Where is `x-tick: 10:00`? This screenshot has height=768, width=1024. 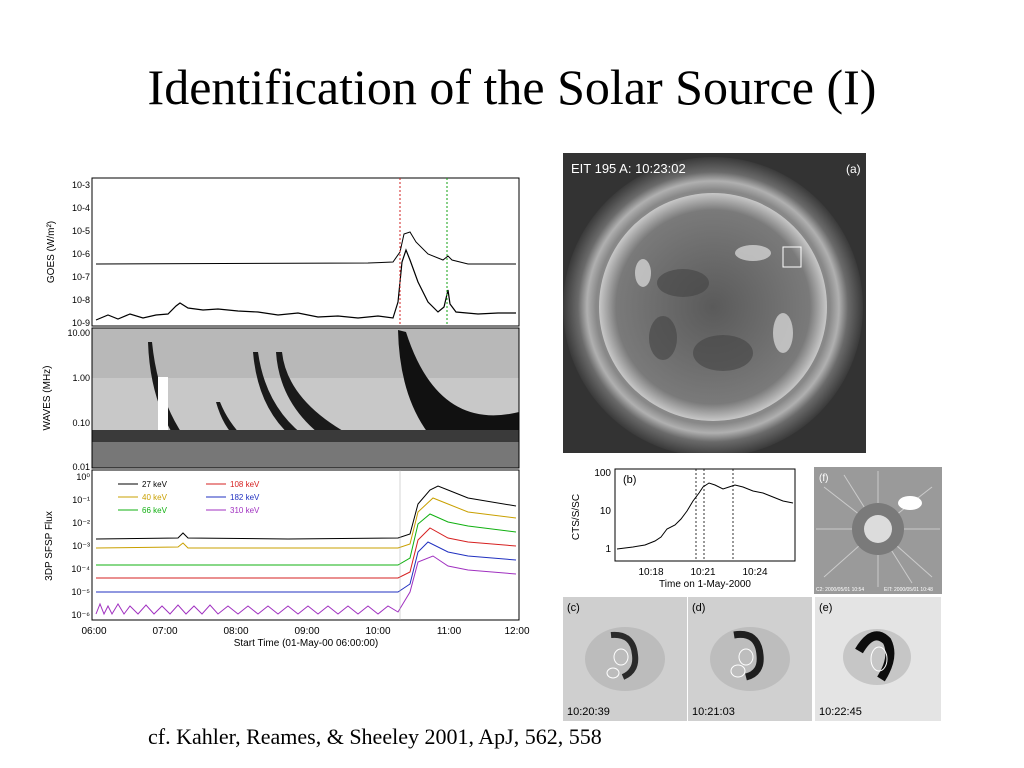
x-tick: 10:00 is located at coordinates (377, 631).